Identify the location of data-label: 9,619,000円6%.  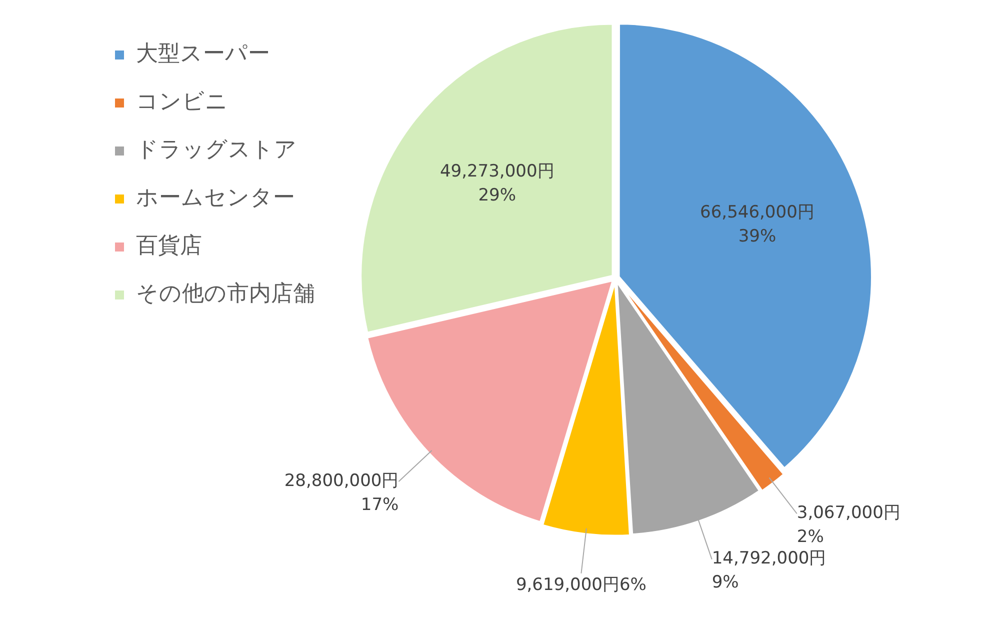
(581, 584).